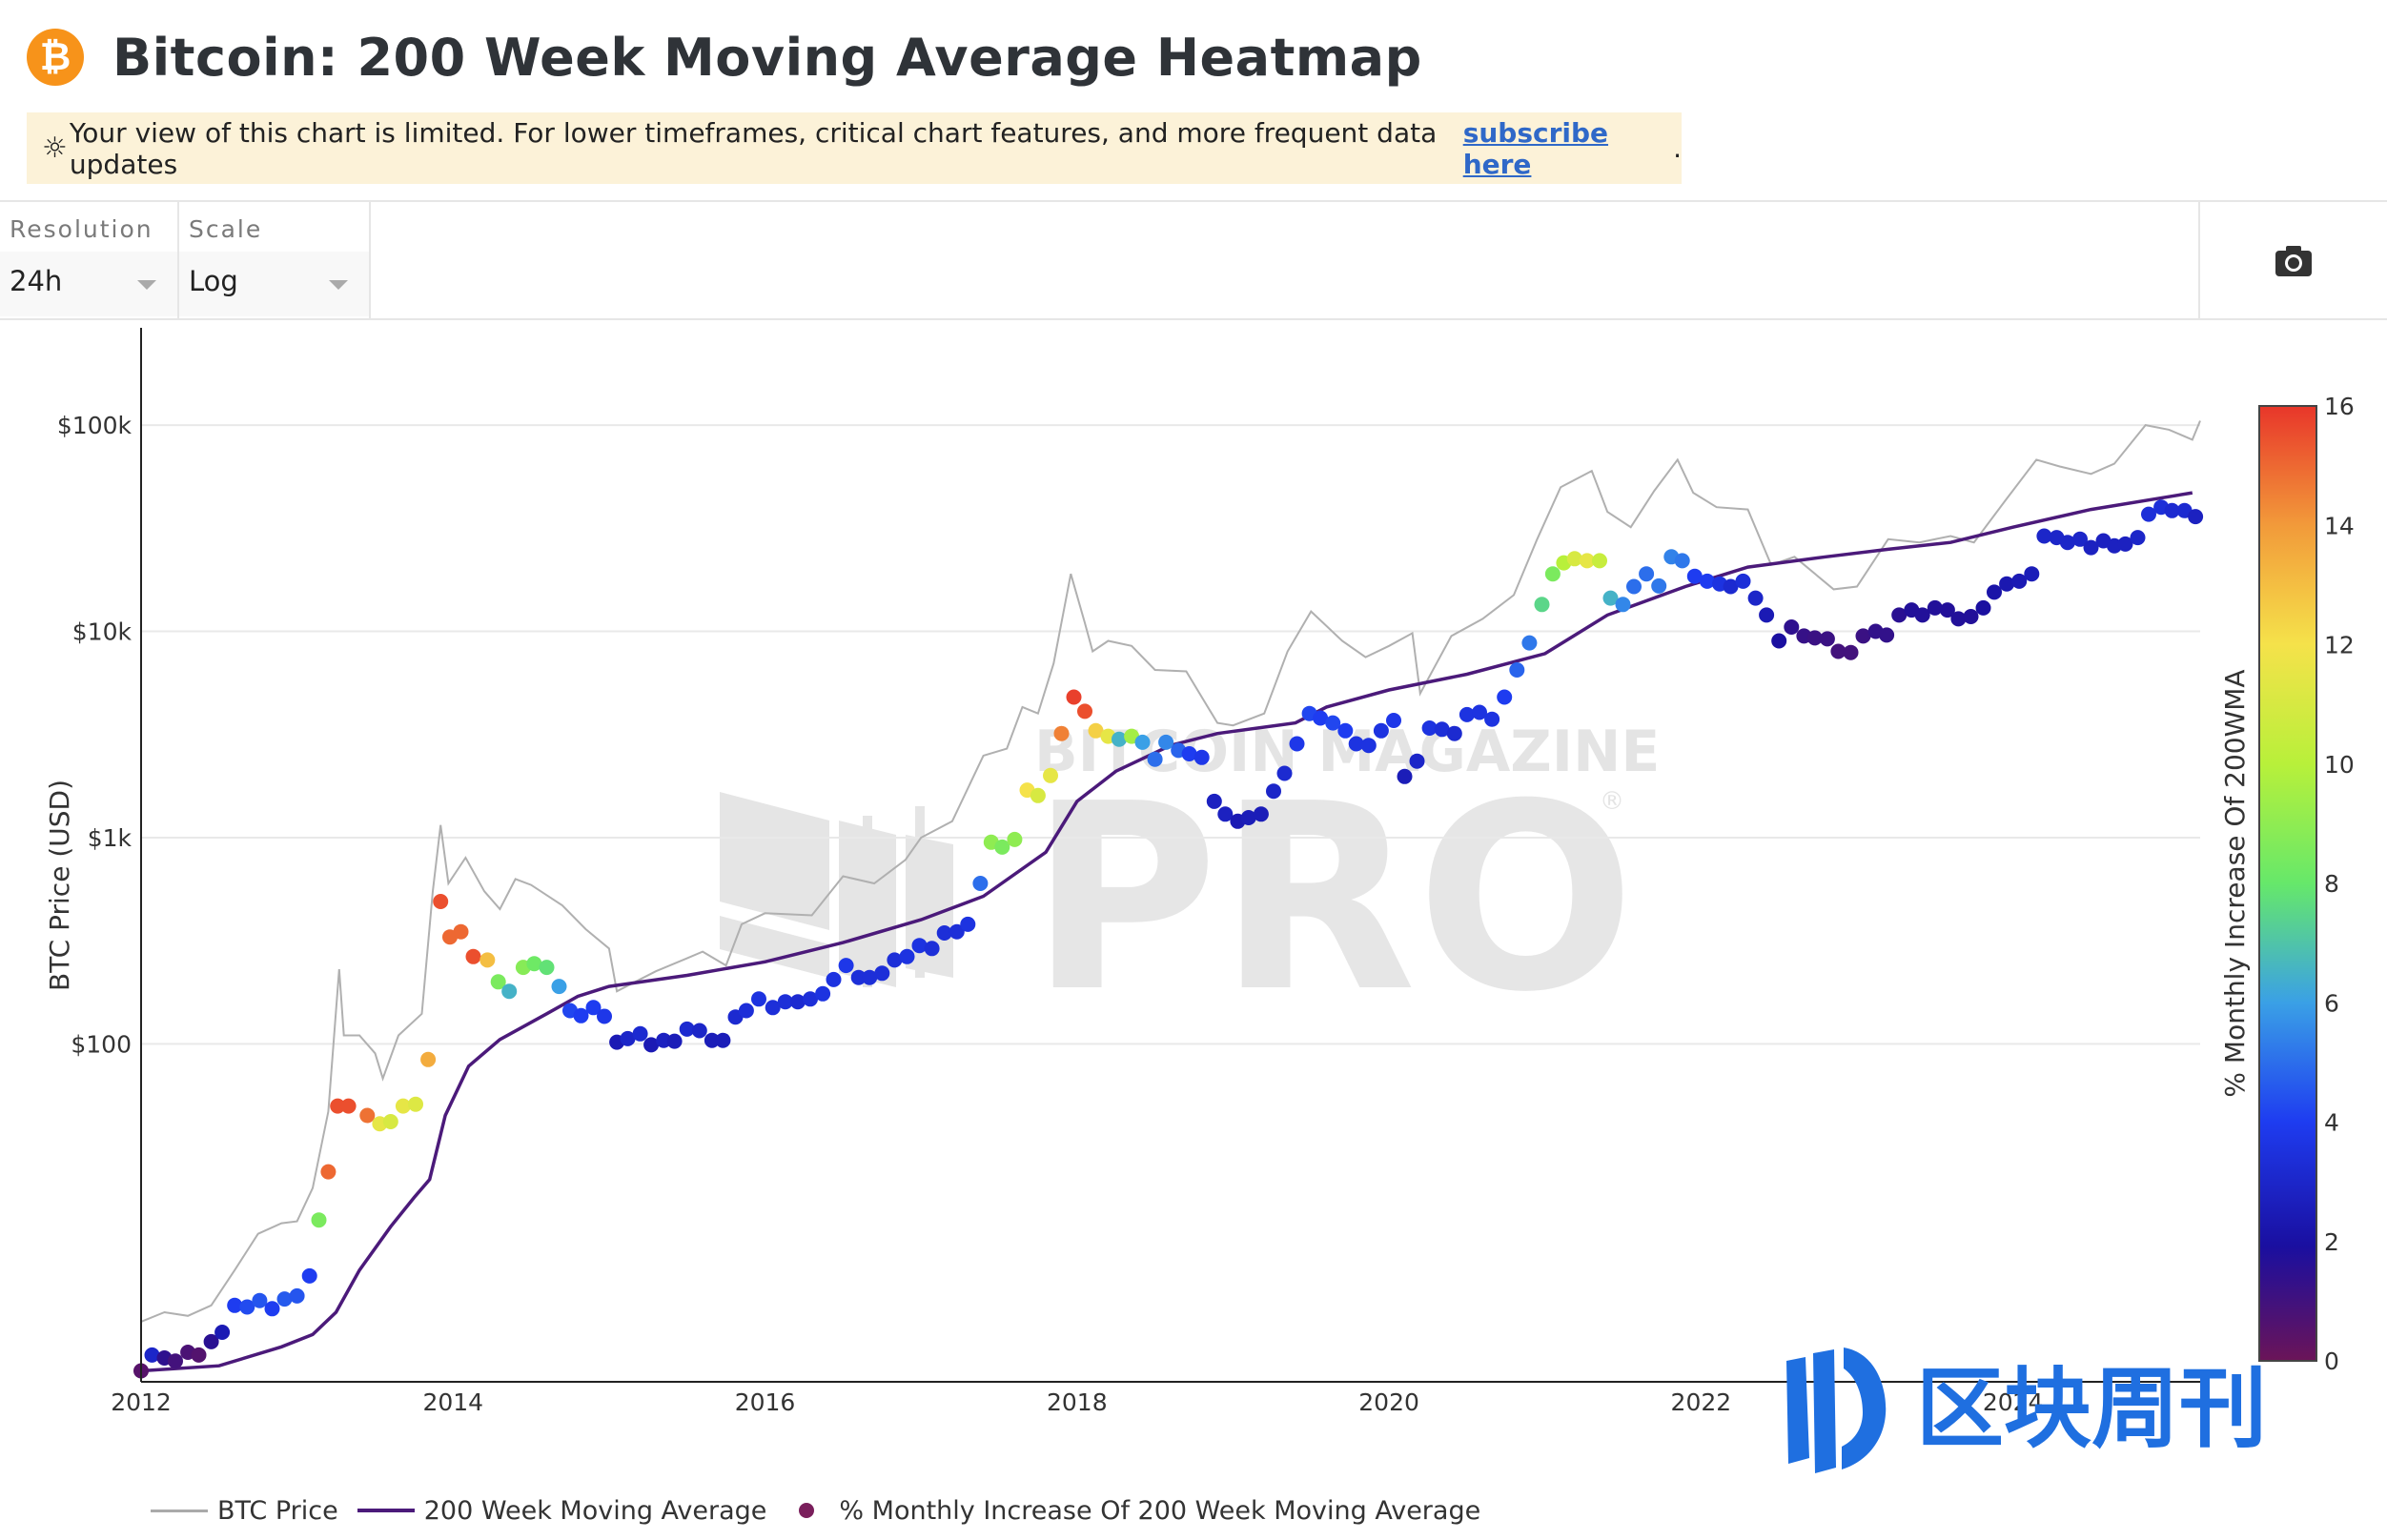 The image size is (2387, 1540). I want to click on bitcoin-logo-icon: ₿, so click(55, 57).